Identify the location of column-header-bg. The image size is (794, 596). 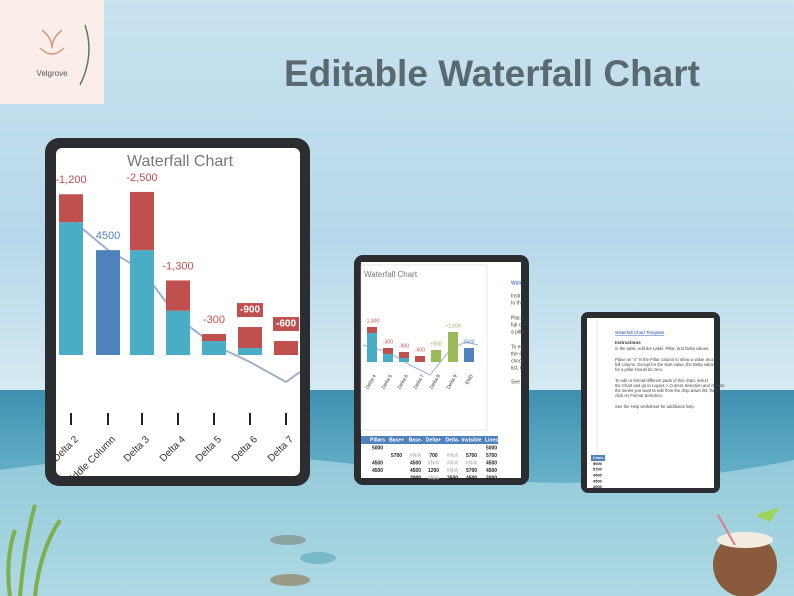
(598, 458).